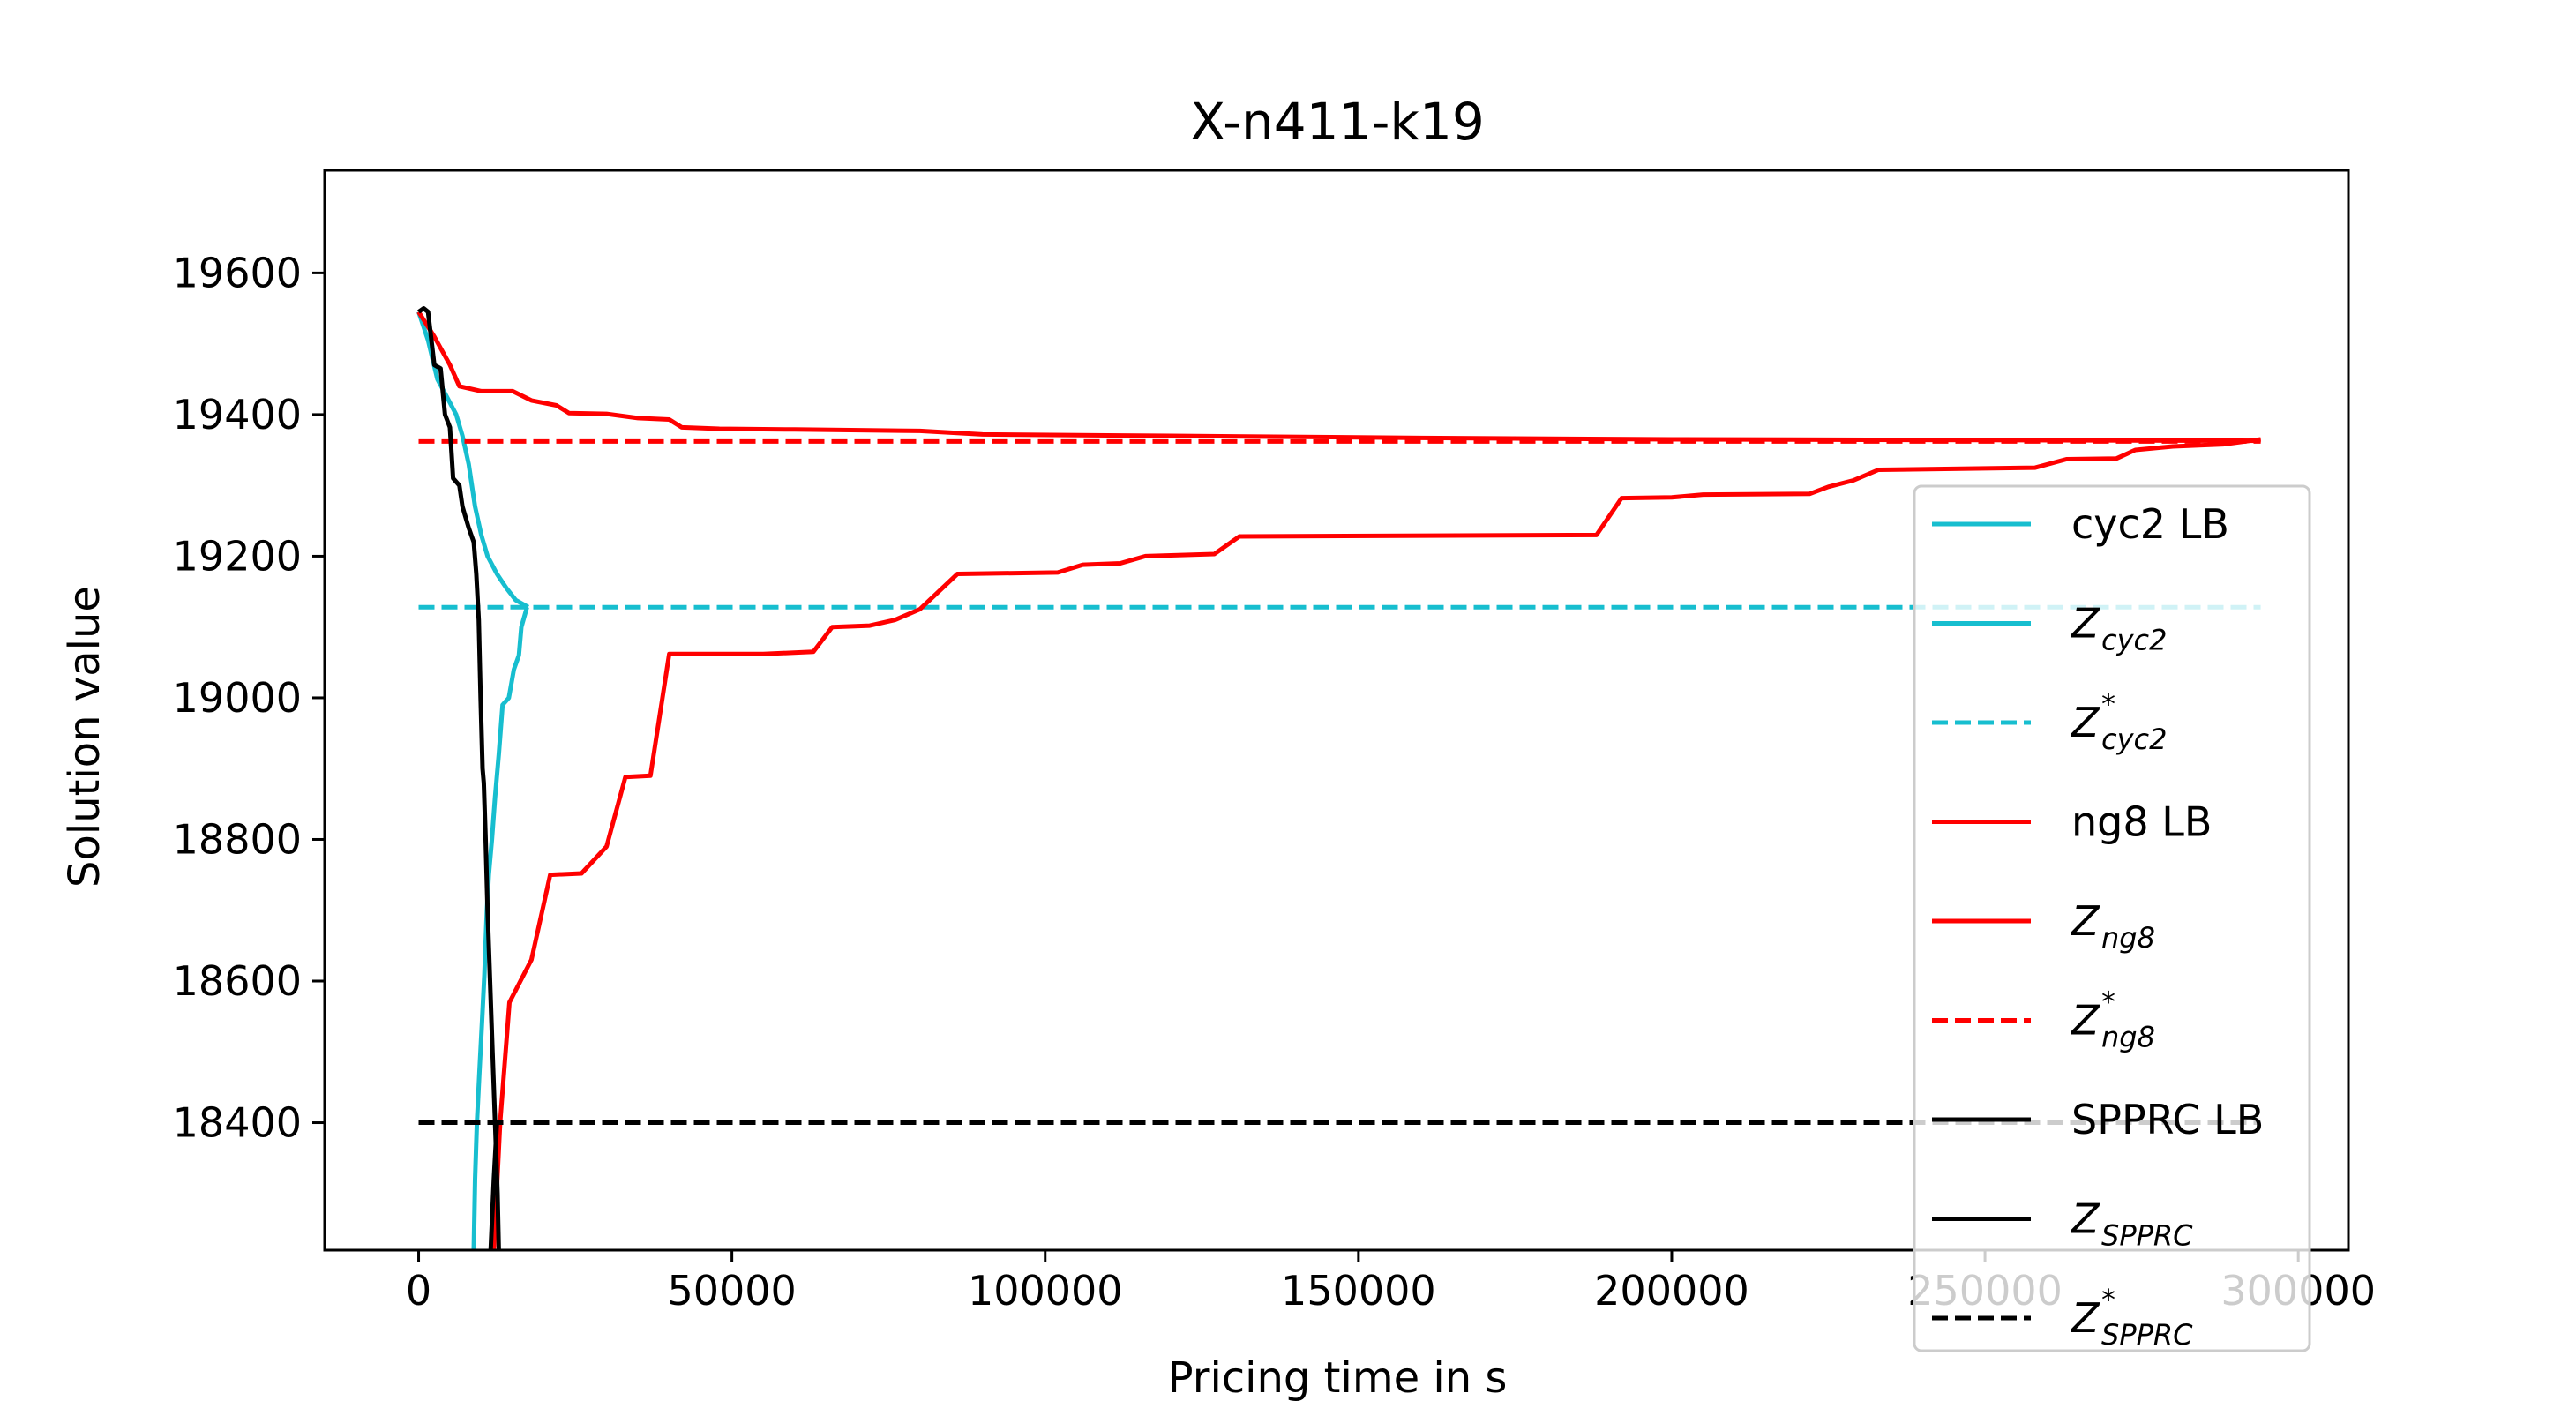  Describe the element at coordinates (237, 272) in the screenshot. I see `y-tick-label: 19600` at that location.